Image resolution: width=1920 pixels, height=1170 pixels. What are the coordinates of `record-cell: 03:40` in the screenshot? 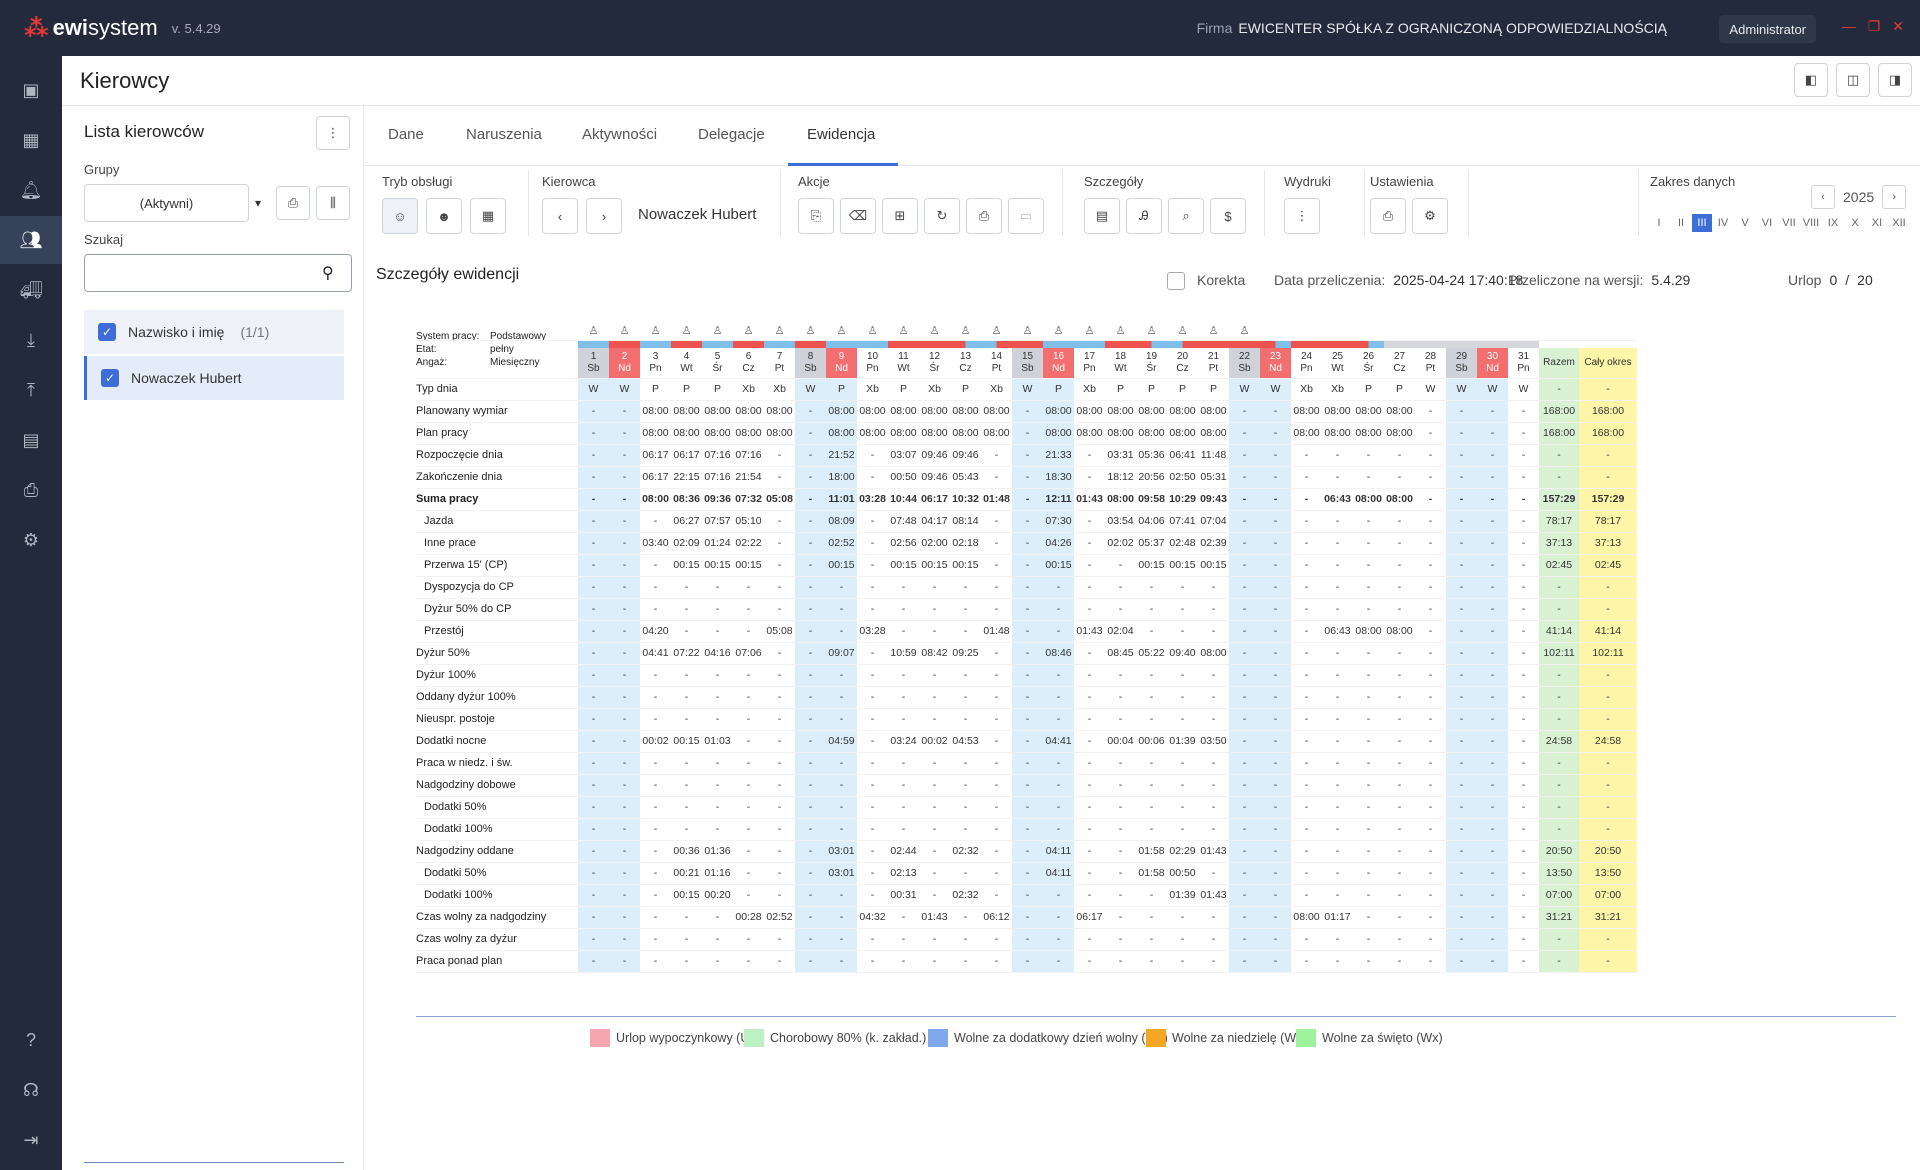 It's located at (655, 543).